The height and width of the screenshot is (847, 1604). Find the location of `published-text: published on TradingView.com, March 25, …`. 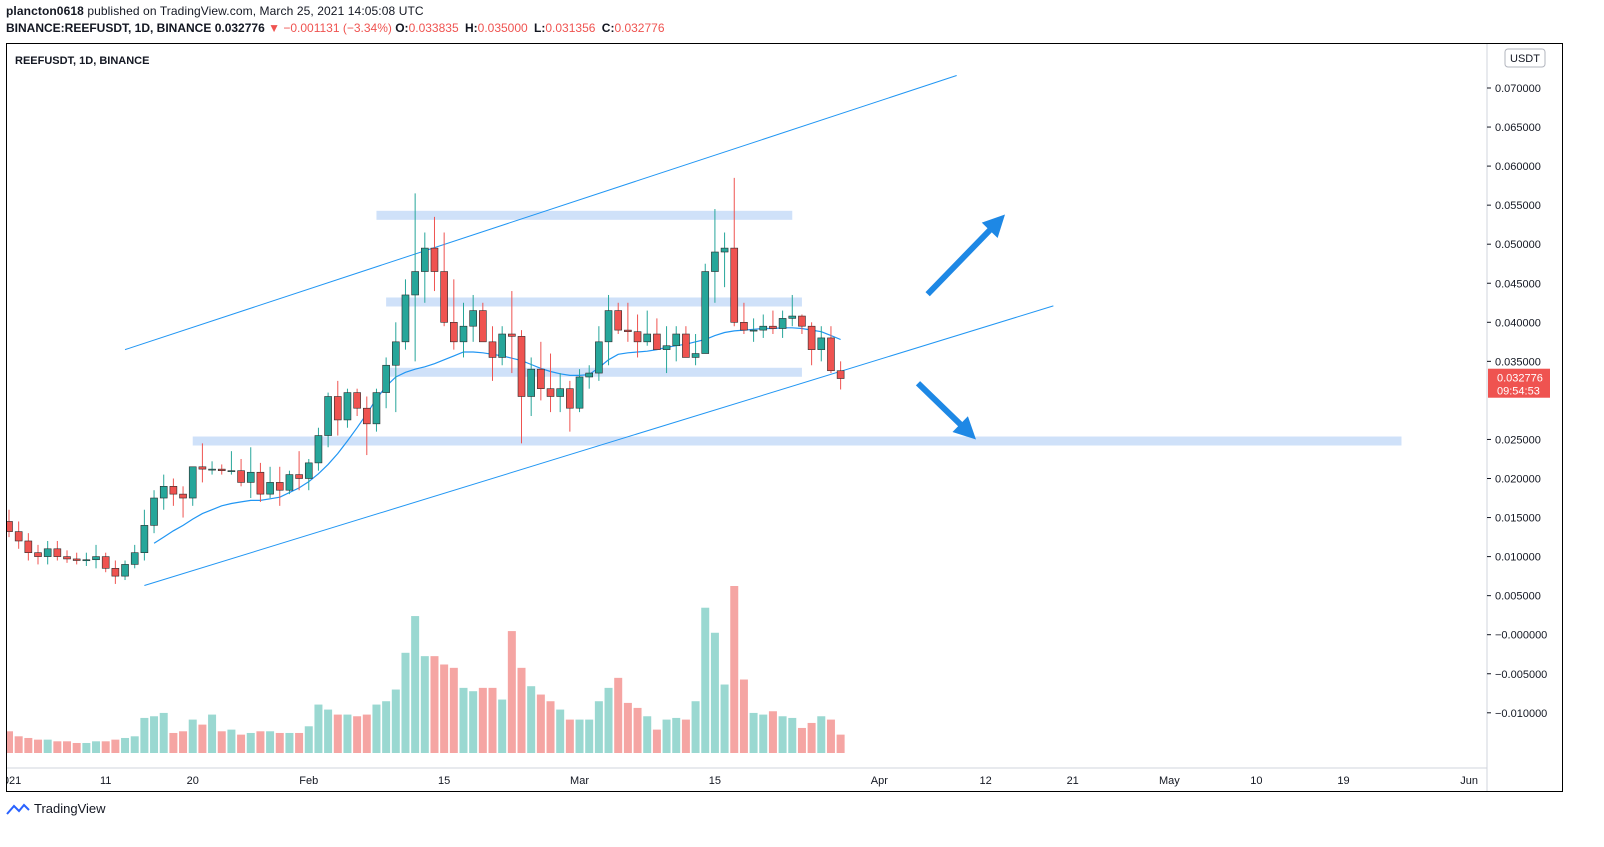

published-text: published on TradingView.com, March 25, … is located at coordinates (255, 11).